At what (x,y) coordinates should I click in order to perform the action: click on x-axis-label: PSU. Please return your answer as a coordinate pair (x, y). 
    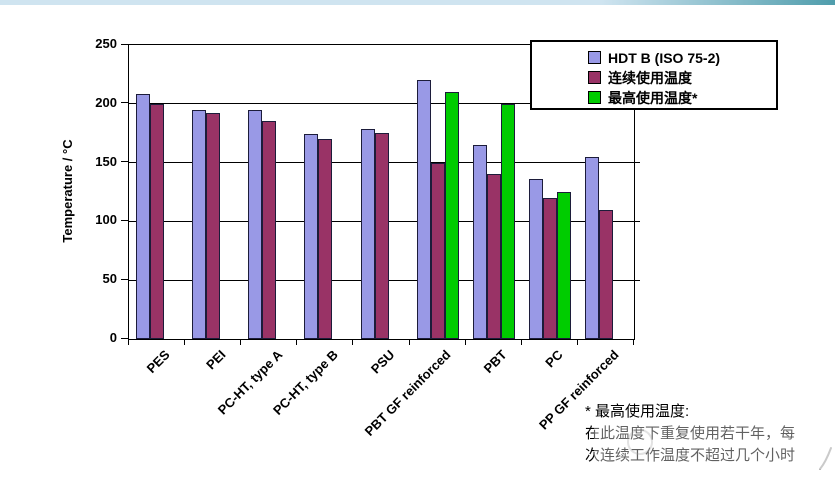
    Looking at the image, I should click on (382, 362).